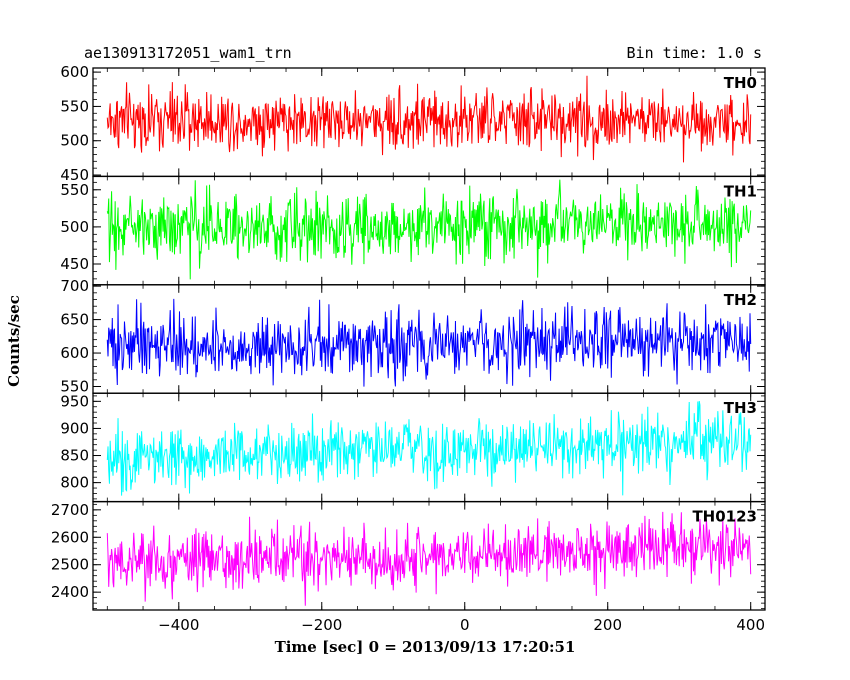 The image size is (850, 680). I want to click on series-line-th2, so click(429, 342).